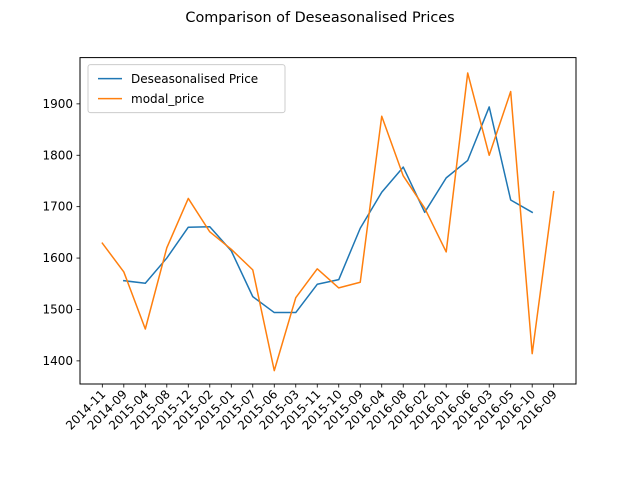 This screenshot has height=484, width=640. Describe the element at coordinates (57, 309) in the screenshot. I see `y-tick-label: 1500` at that location.